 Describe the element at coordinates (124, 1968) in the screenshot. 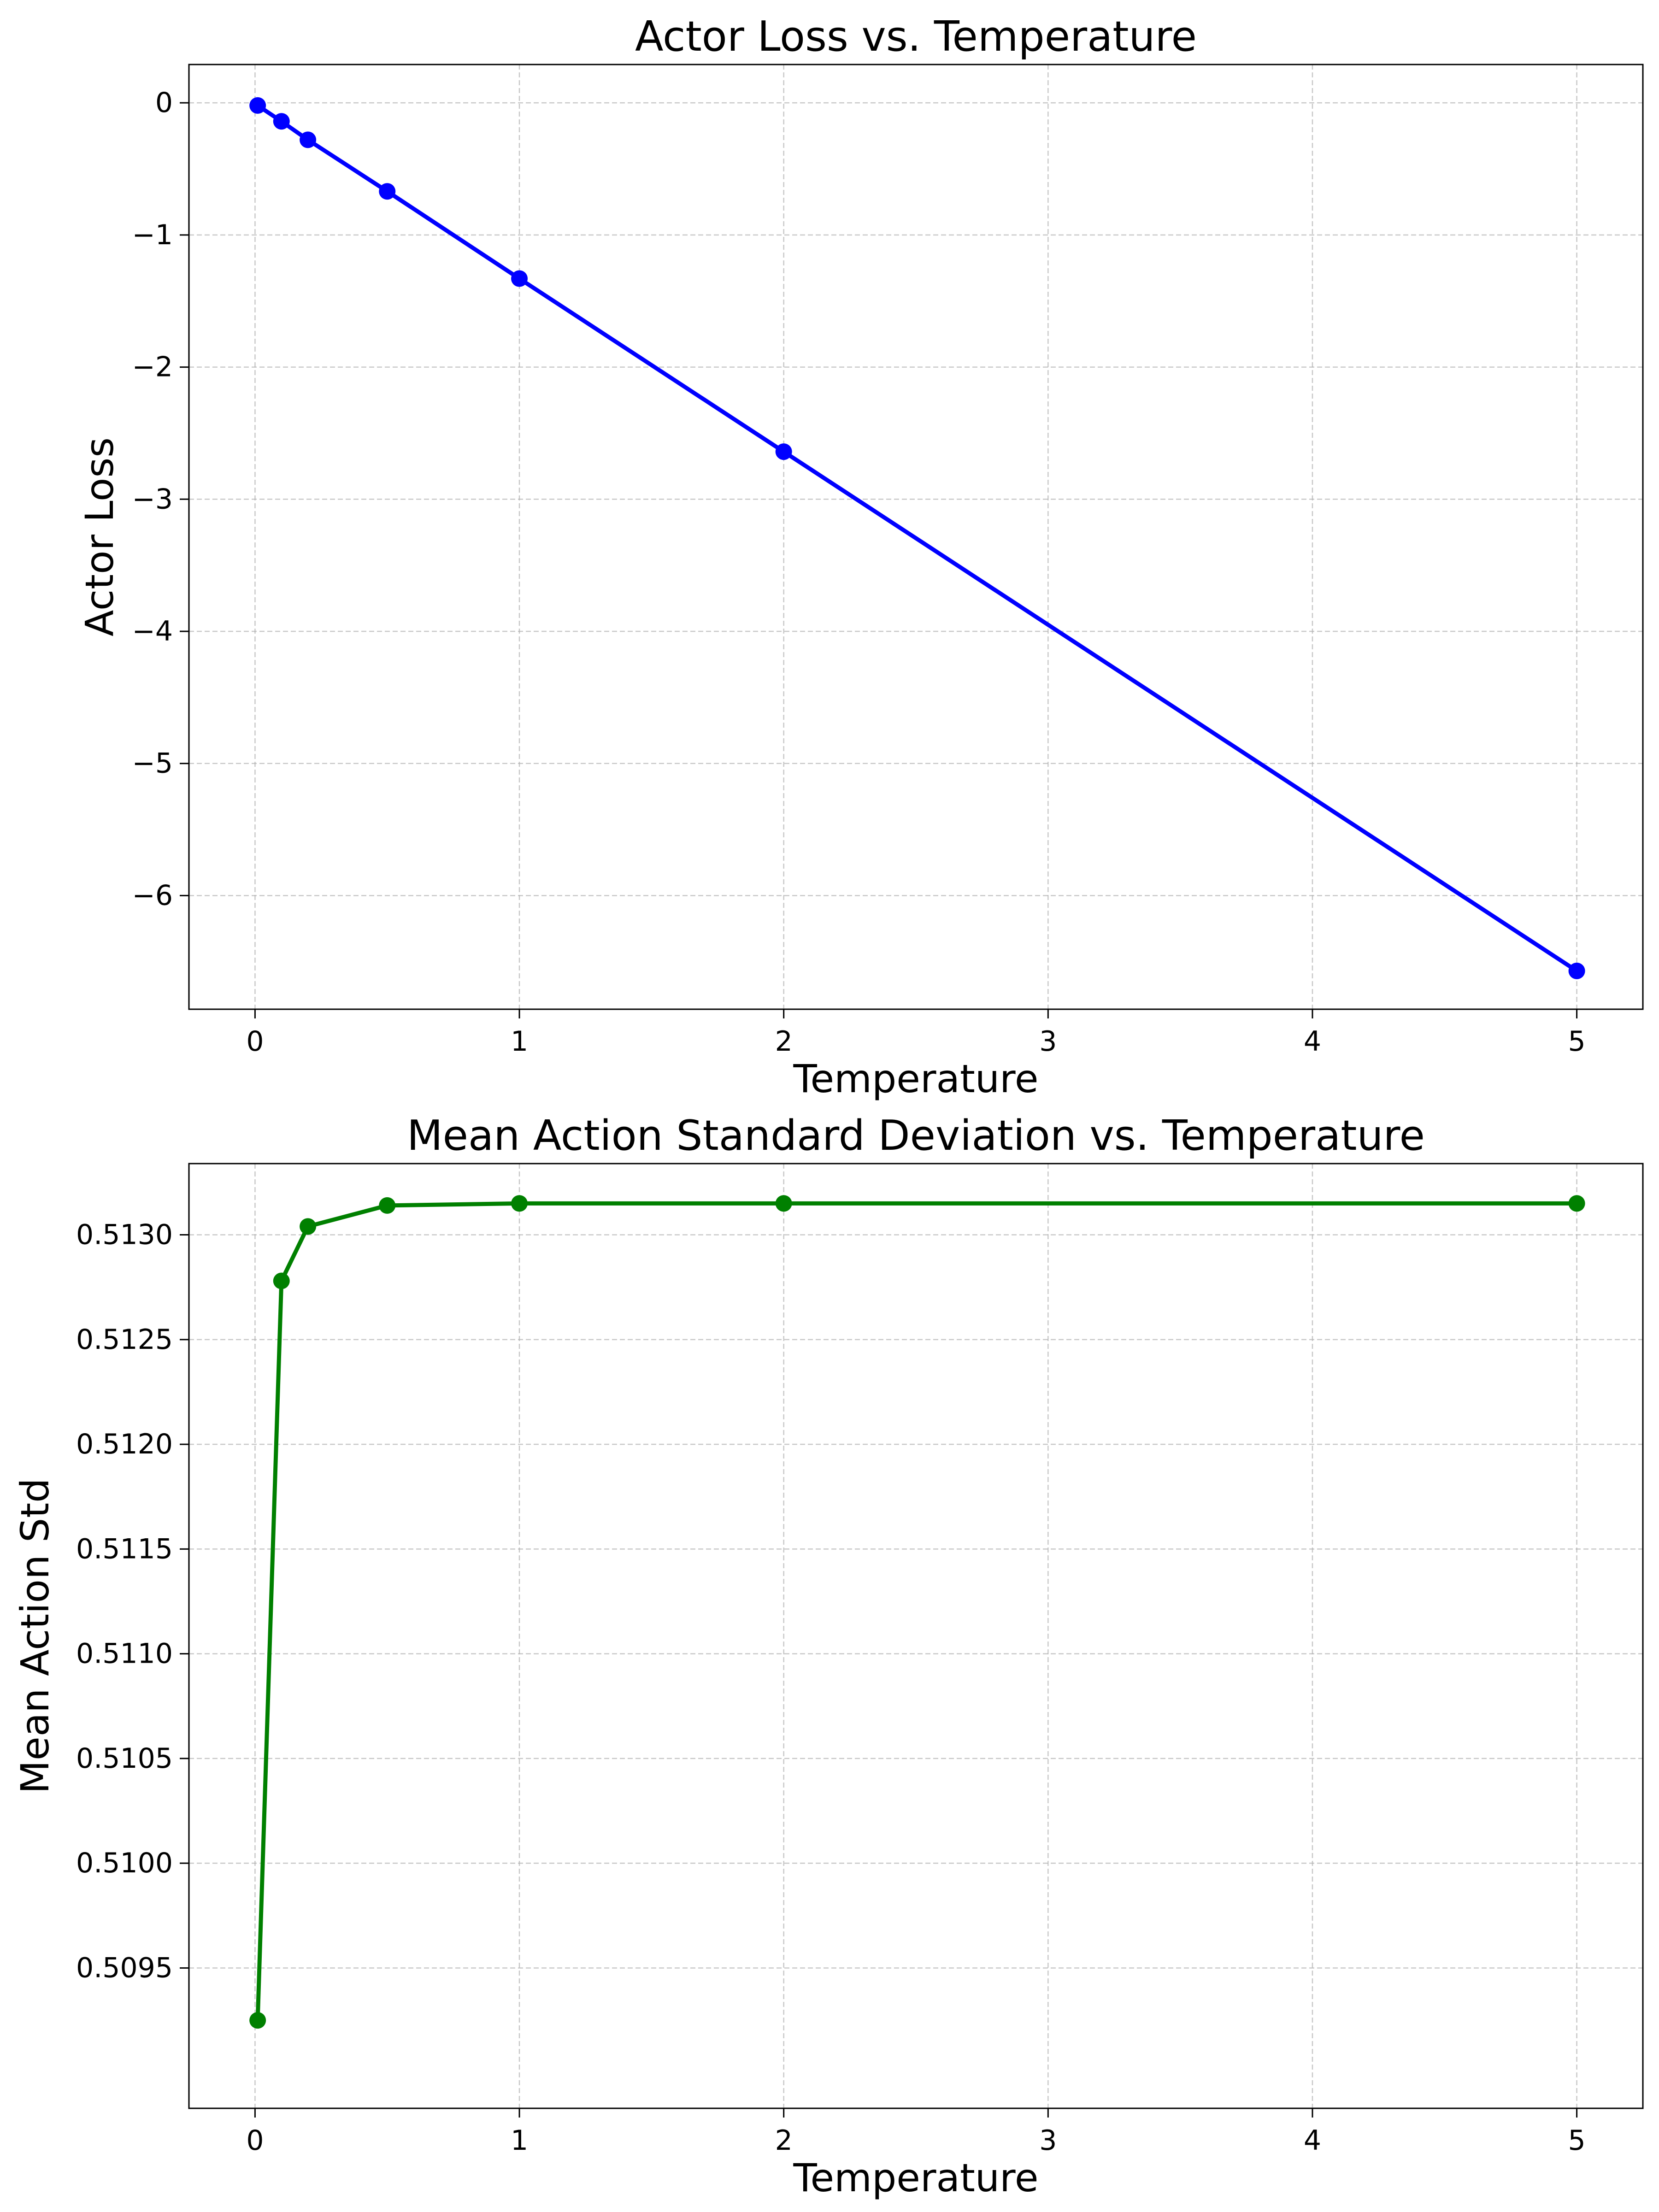

I see `y-tick-label: 0.5095` at that location.